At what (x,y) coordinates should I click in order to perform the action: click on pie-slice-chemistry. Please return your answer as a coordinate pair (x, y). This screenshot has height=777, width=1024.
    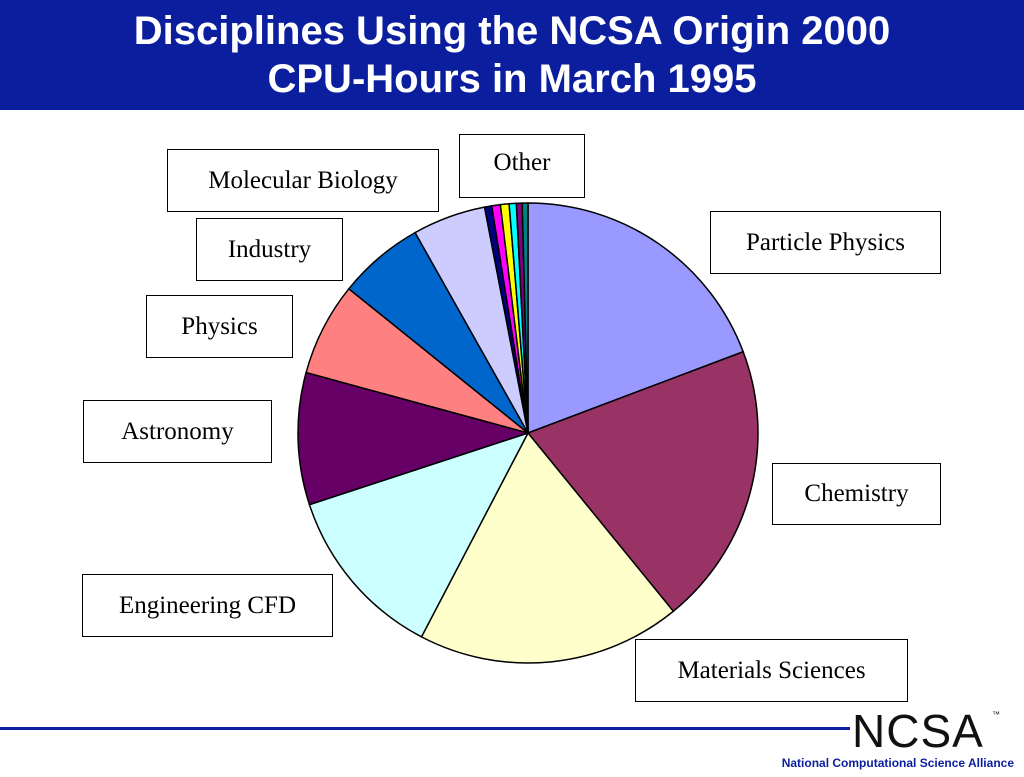
    Looking at the image, I should click on (642, 481).